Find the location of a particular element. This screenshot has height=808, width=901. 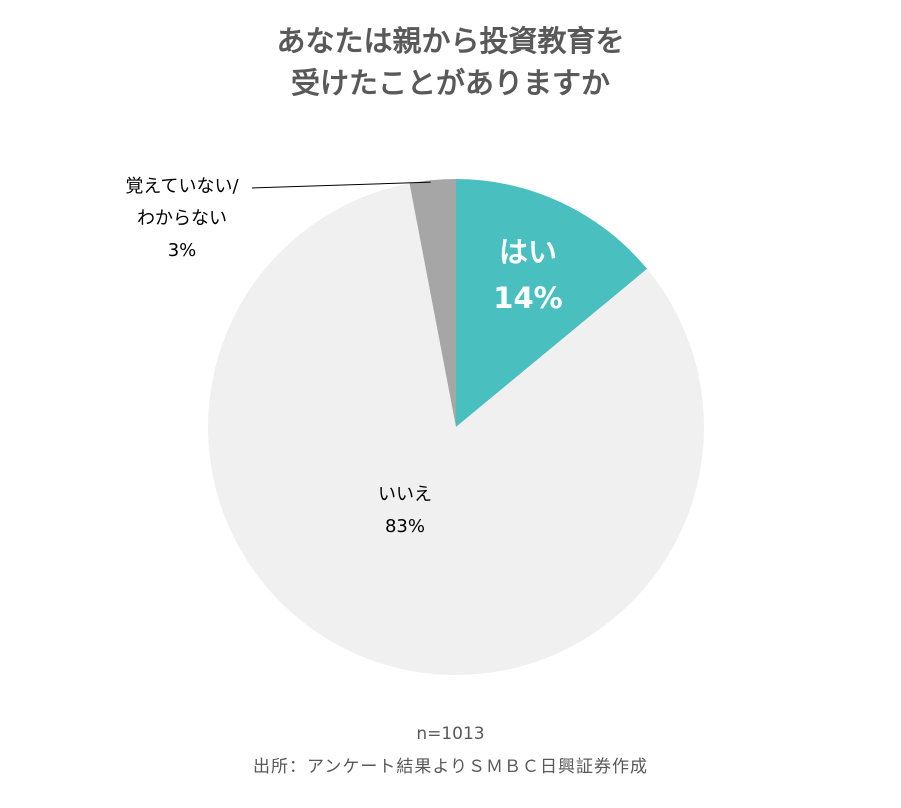

slice-label-2: 覚えていない/ is located at coordinates (182, 186).